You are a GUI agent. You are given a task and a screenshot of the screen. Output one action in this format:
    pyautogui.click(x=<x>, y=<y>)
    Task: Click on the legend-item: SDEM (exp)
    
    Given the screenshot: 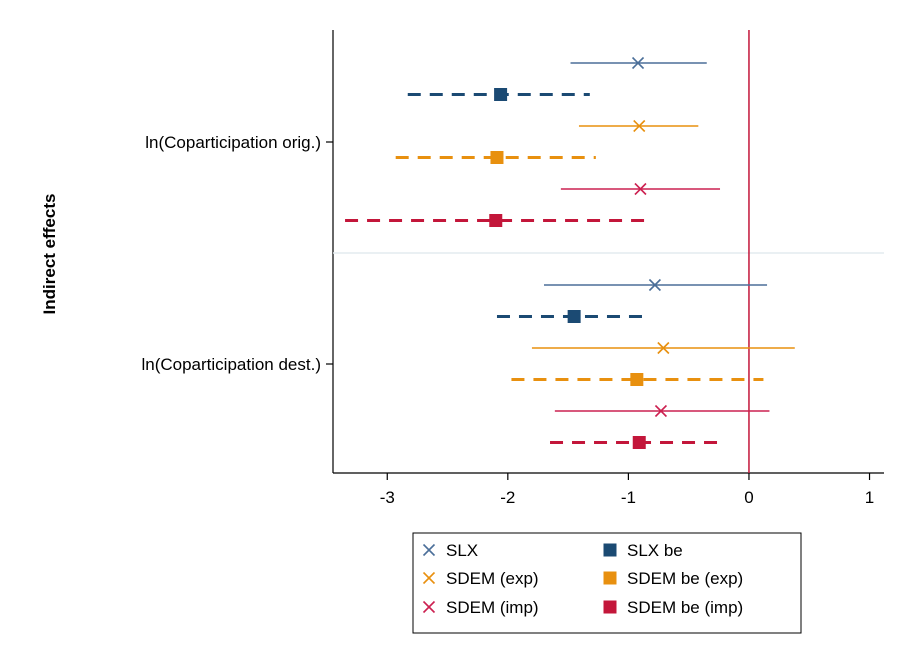 What is the action you would take?
    pyautogui.click(x=480, y=578)
    